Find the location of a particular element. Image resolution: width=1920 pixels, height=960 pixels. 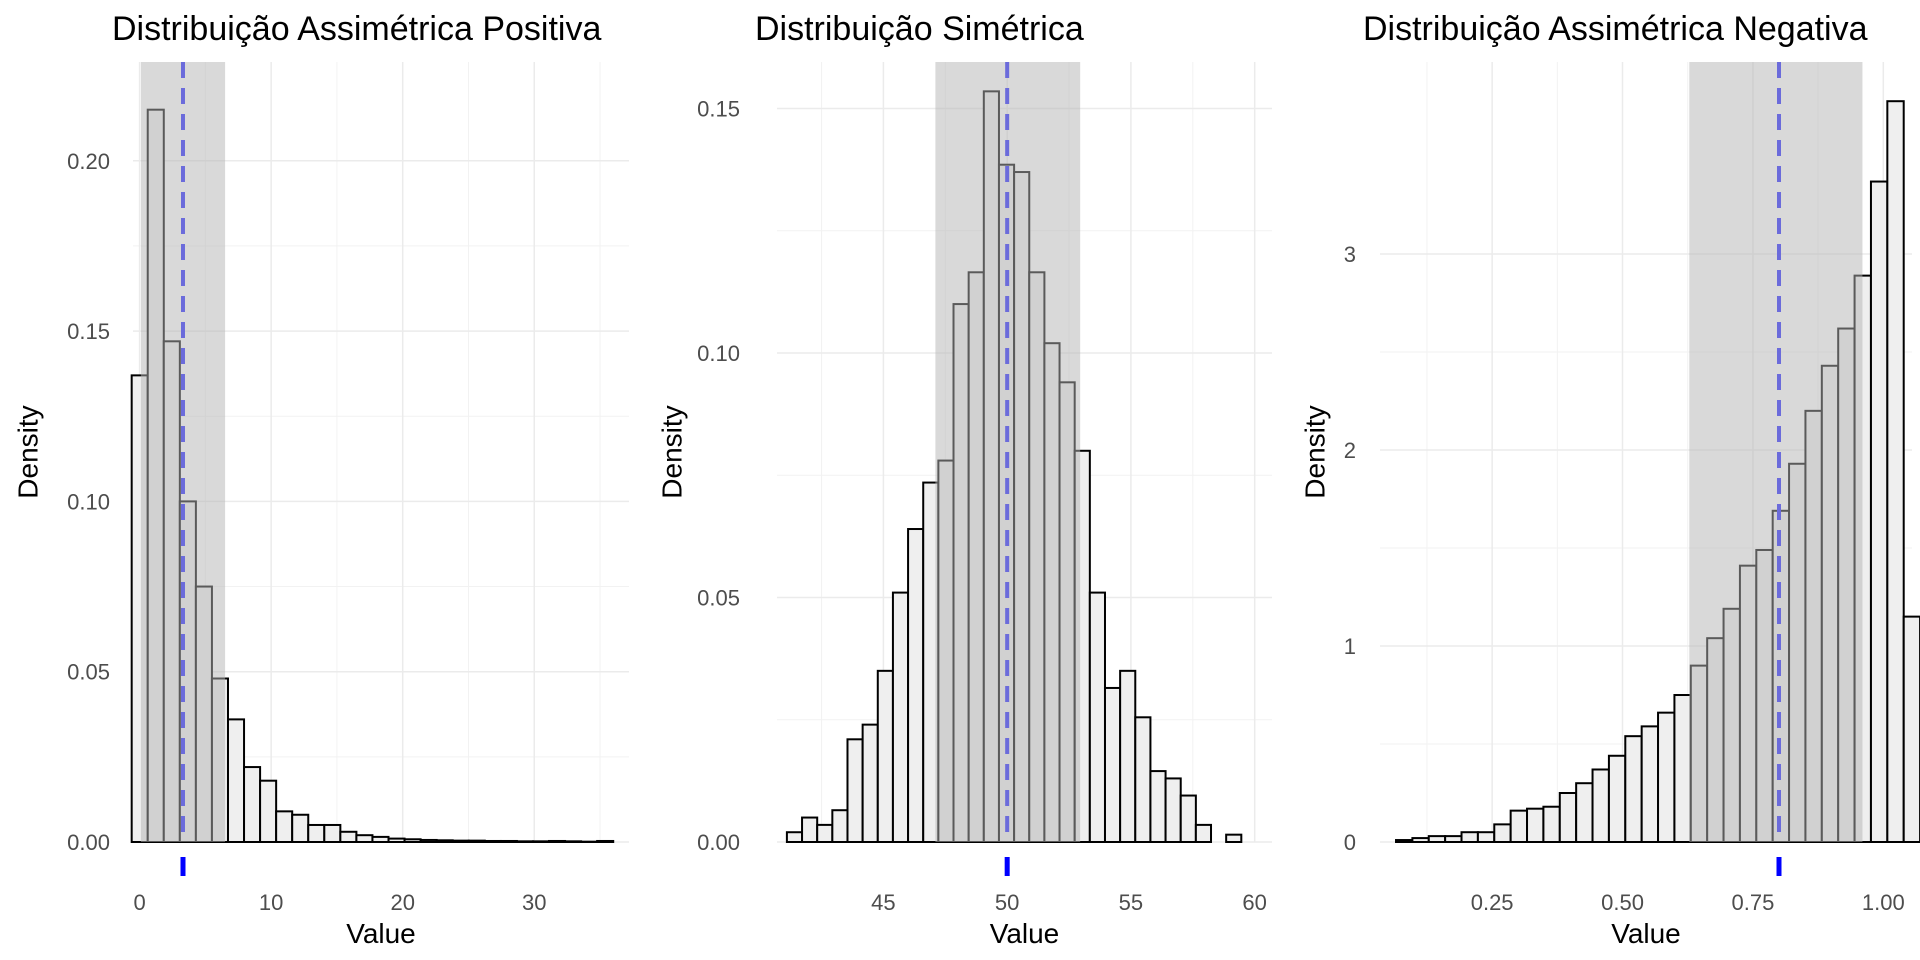

chart-title: Distribuição Simétrica is located at coordinates (919, 29).